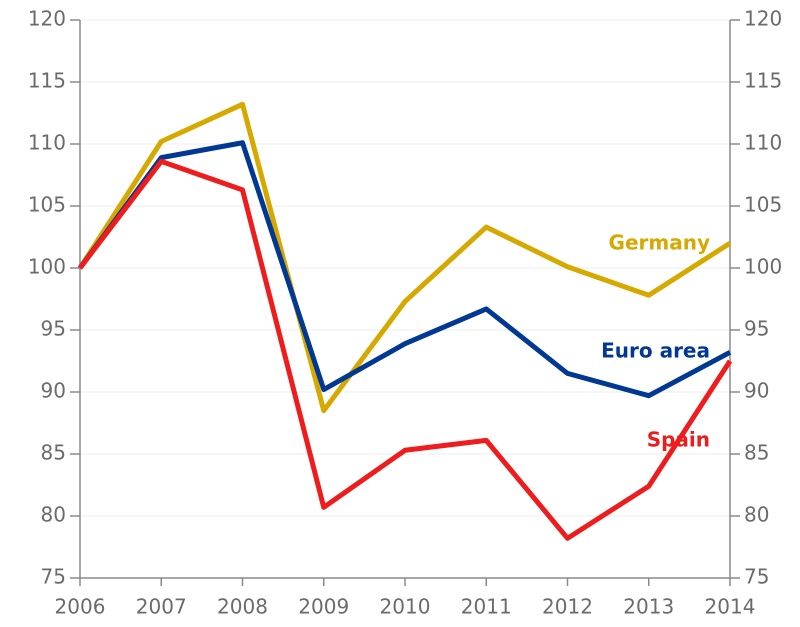 This screenshot has height=627, width=800. Describe the element at coordinates (756, 577) in the screenshot. I see `y2-tick-label: 75` at that location.